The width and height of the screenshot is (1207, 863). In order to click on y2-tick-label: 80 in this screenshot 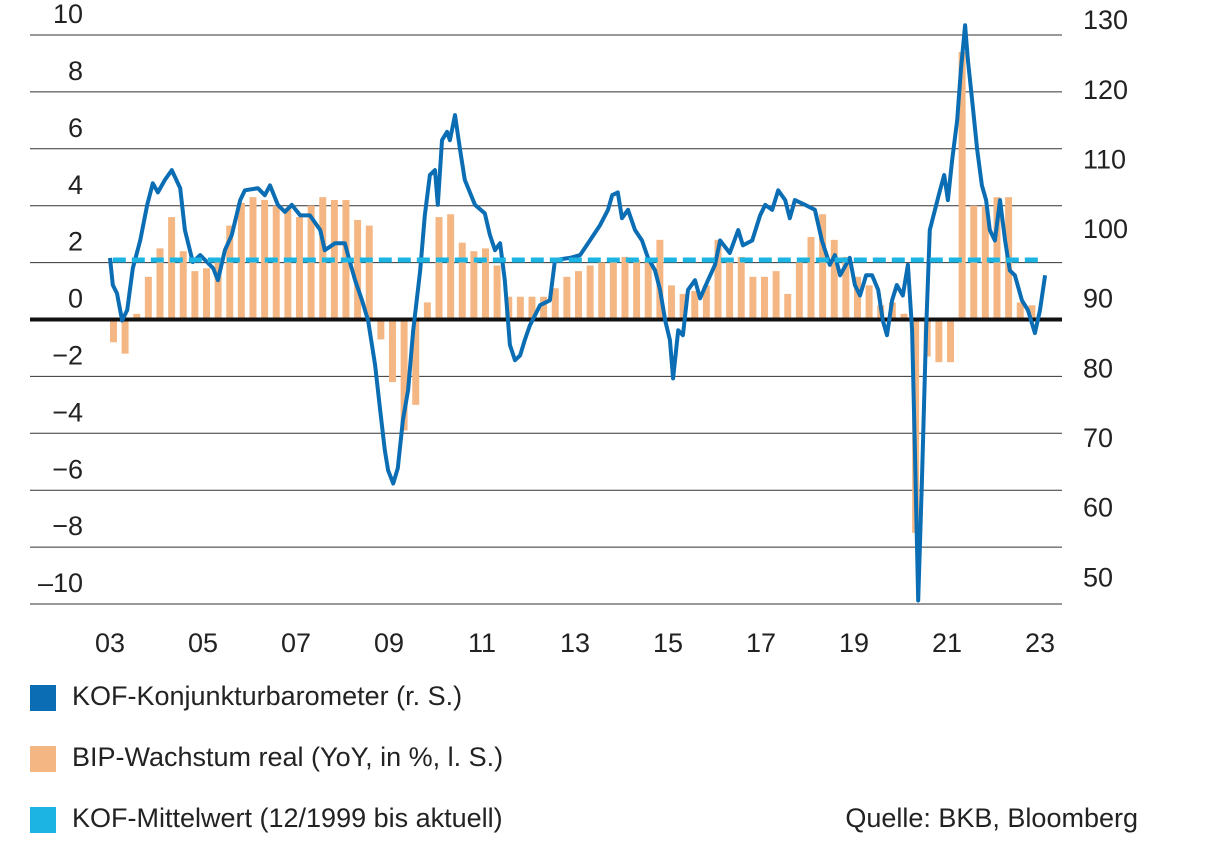, I will do `click(1098, 368)`.